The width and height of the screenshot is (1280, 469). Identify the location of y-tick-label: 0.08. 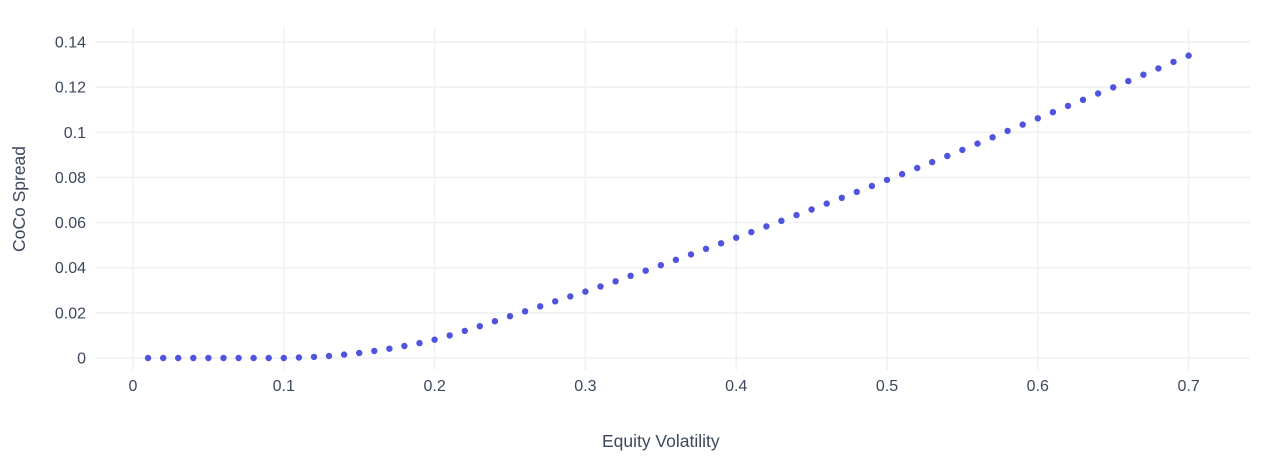
(70, 178).